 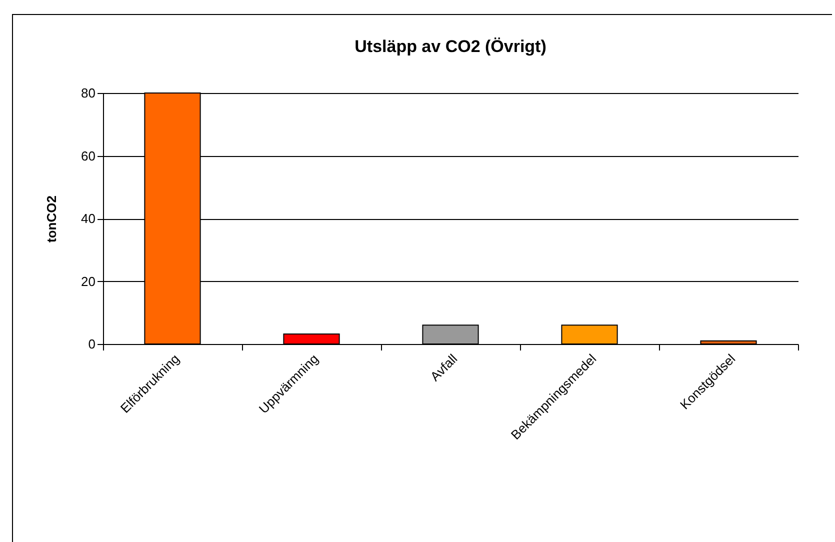 I want to click on chart-title: Utsläpp av CO2 (Övrigt), so click(x=450, y=46).